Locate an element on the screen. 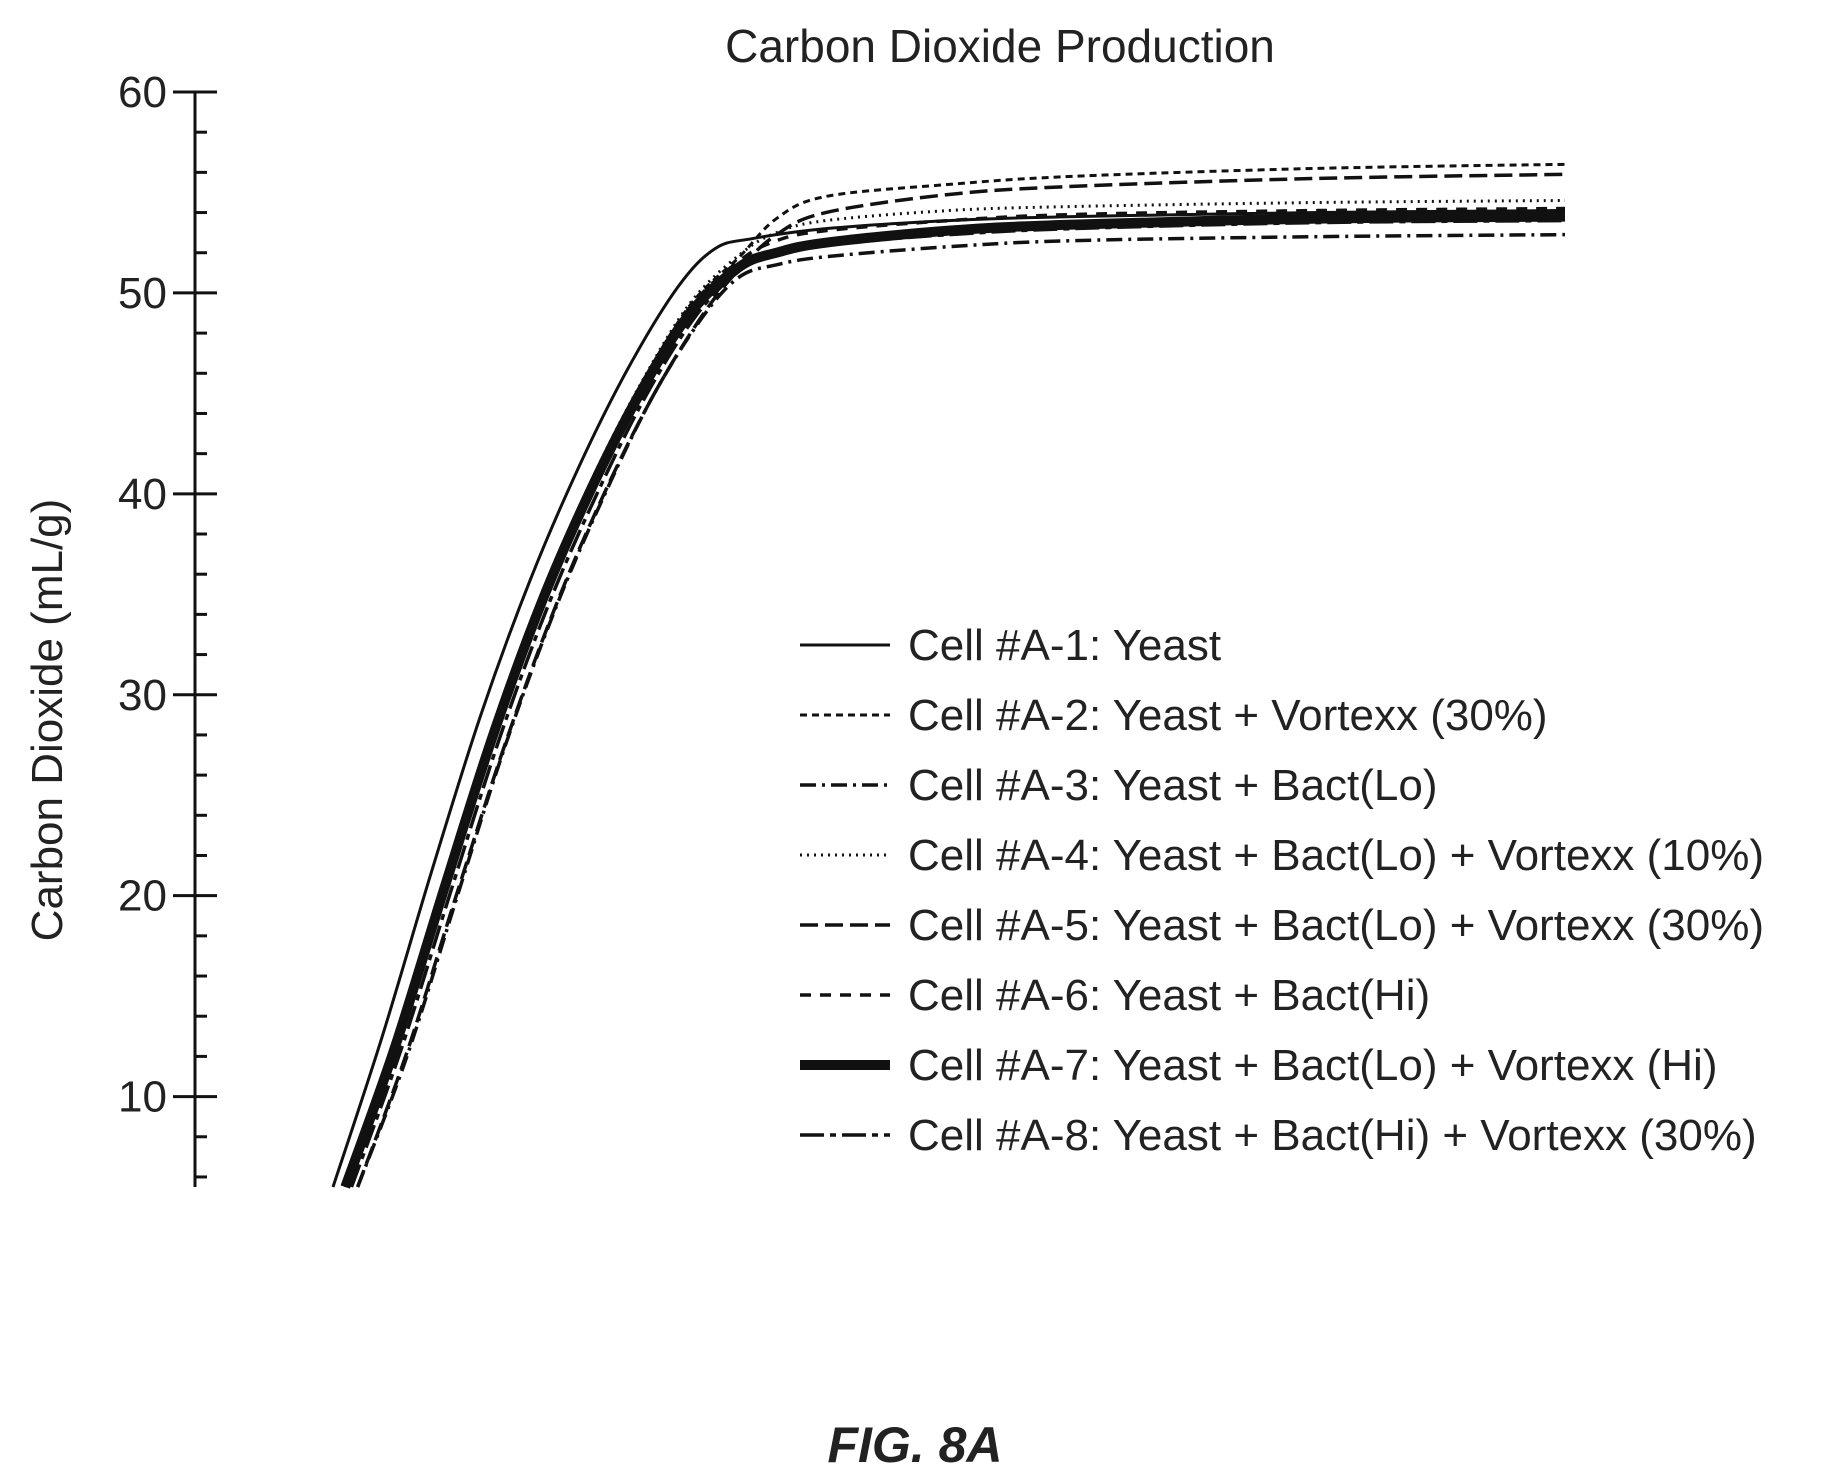  y-tick-label: 20 is located at coordinates (142, 896).